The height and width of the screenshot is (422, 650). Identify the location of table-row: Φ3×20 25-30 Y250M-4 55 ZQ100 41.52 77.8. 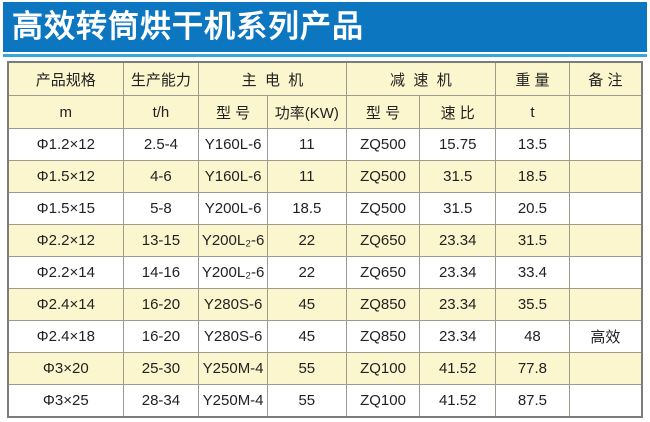
(325, 368).